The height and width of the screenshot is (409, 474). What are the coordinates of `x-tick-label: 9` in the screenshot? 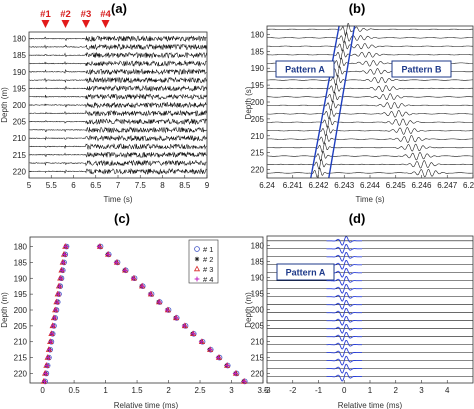 It's located at (207, 185).